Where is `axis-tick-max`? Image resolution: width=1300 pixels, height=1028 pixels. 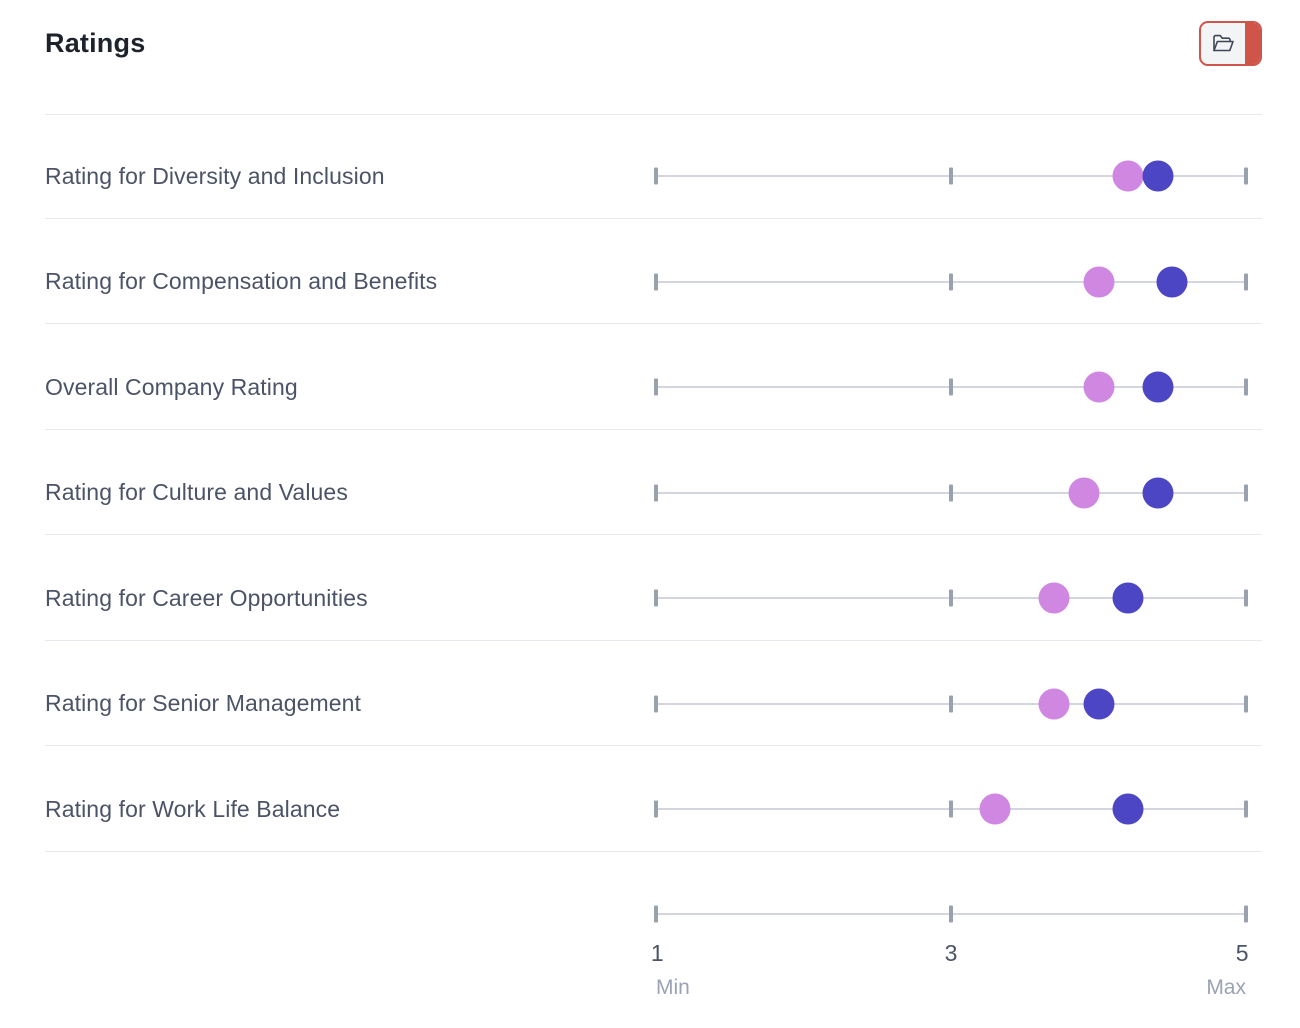
axis-tick-max is located at coordinates (1246, 913).